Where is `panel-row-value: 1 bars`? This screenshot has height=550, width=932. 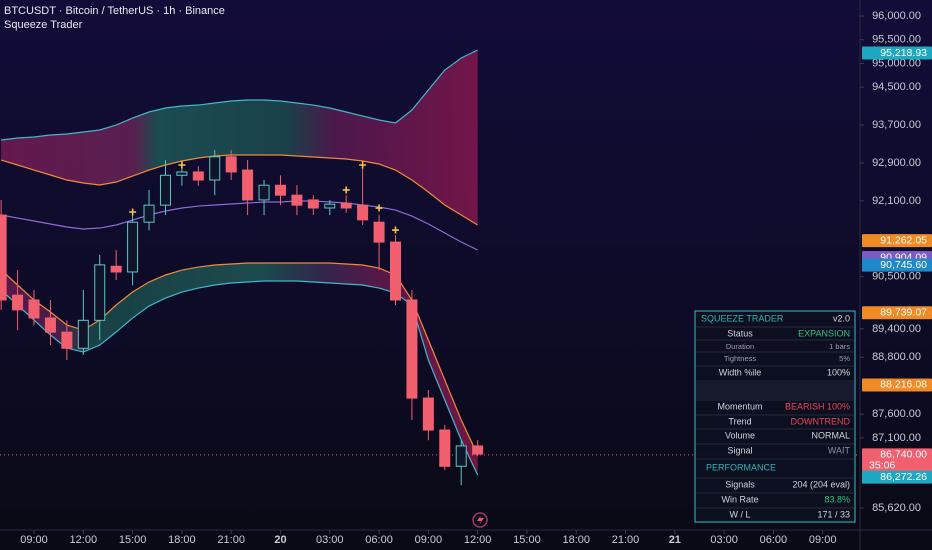
panel-row-value: 1 bars is located at coordinates (839, 346).